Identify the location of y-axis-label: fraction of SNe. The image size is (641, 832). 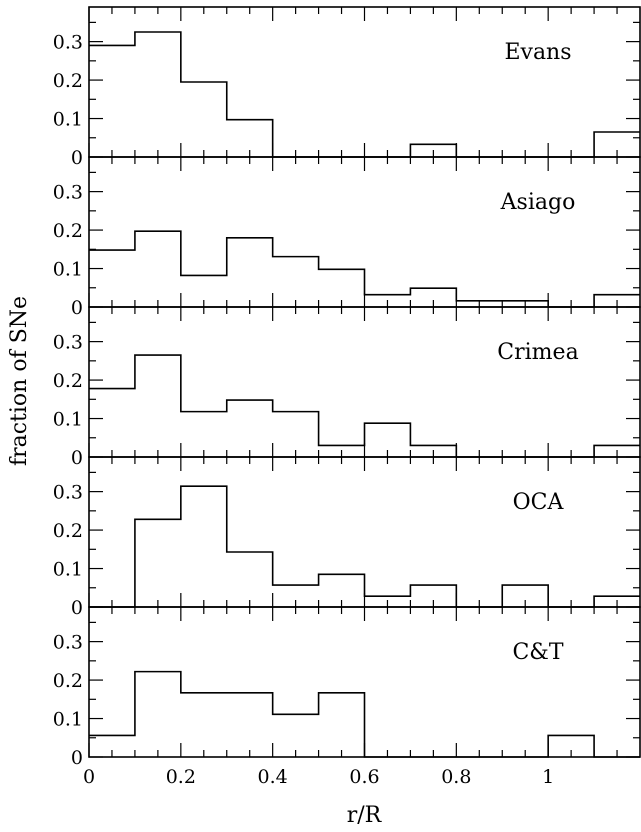
(19, 381).